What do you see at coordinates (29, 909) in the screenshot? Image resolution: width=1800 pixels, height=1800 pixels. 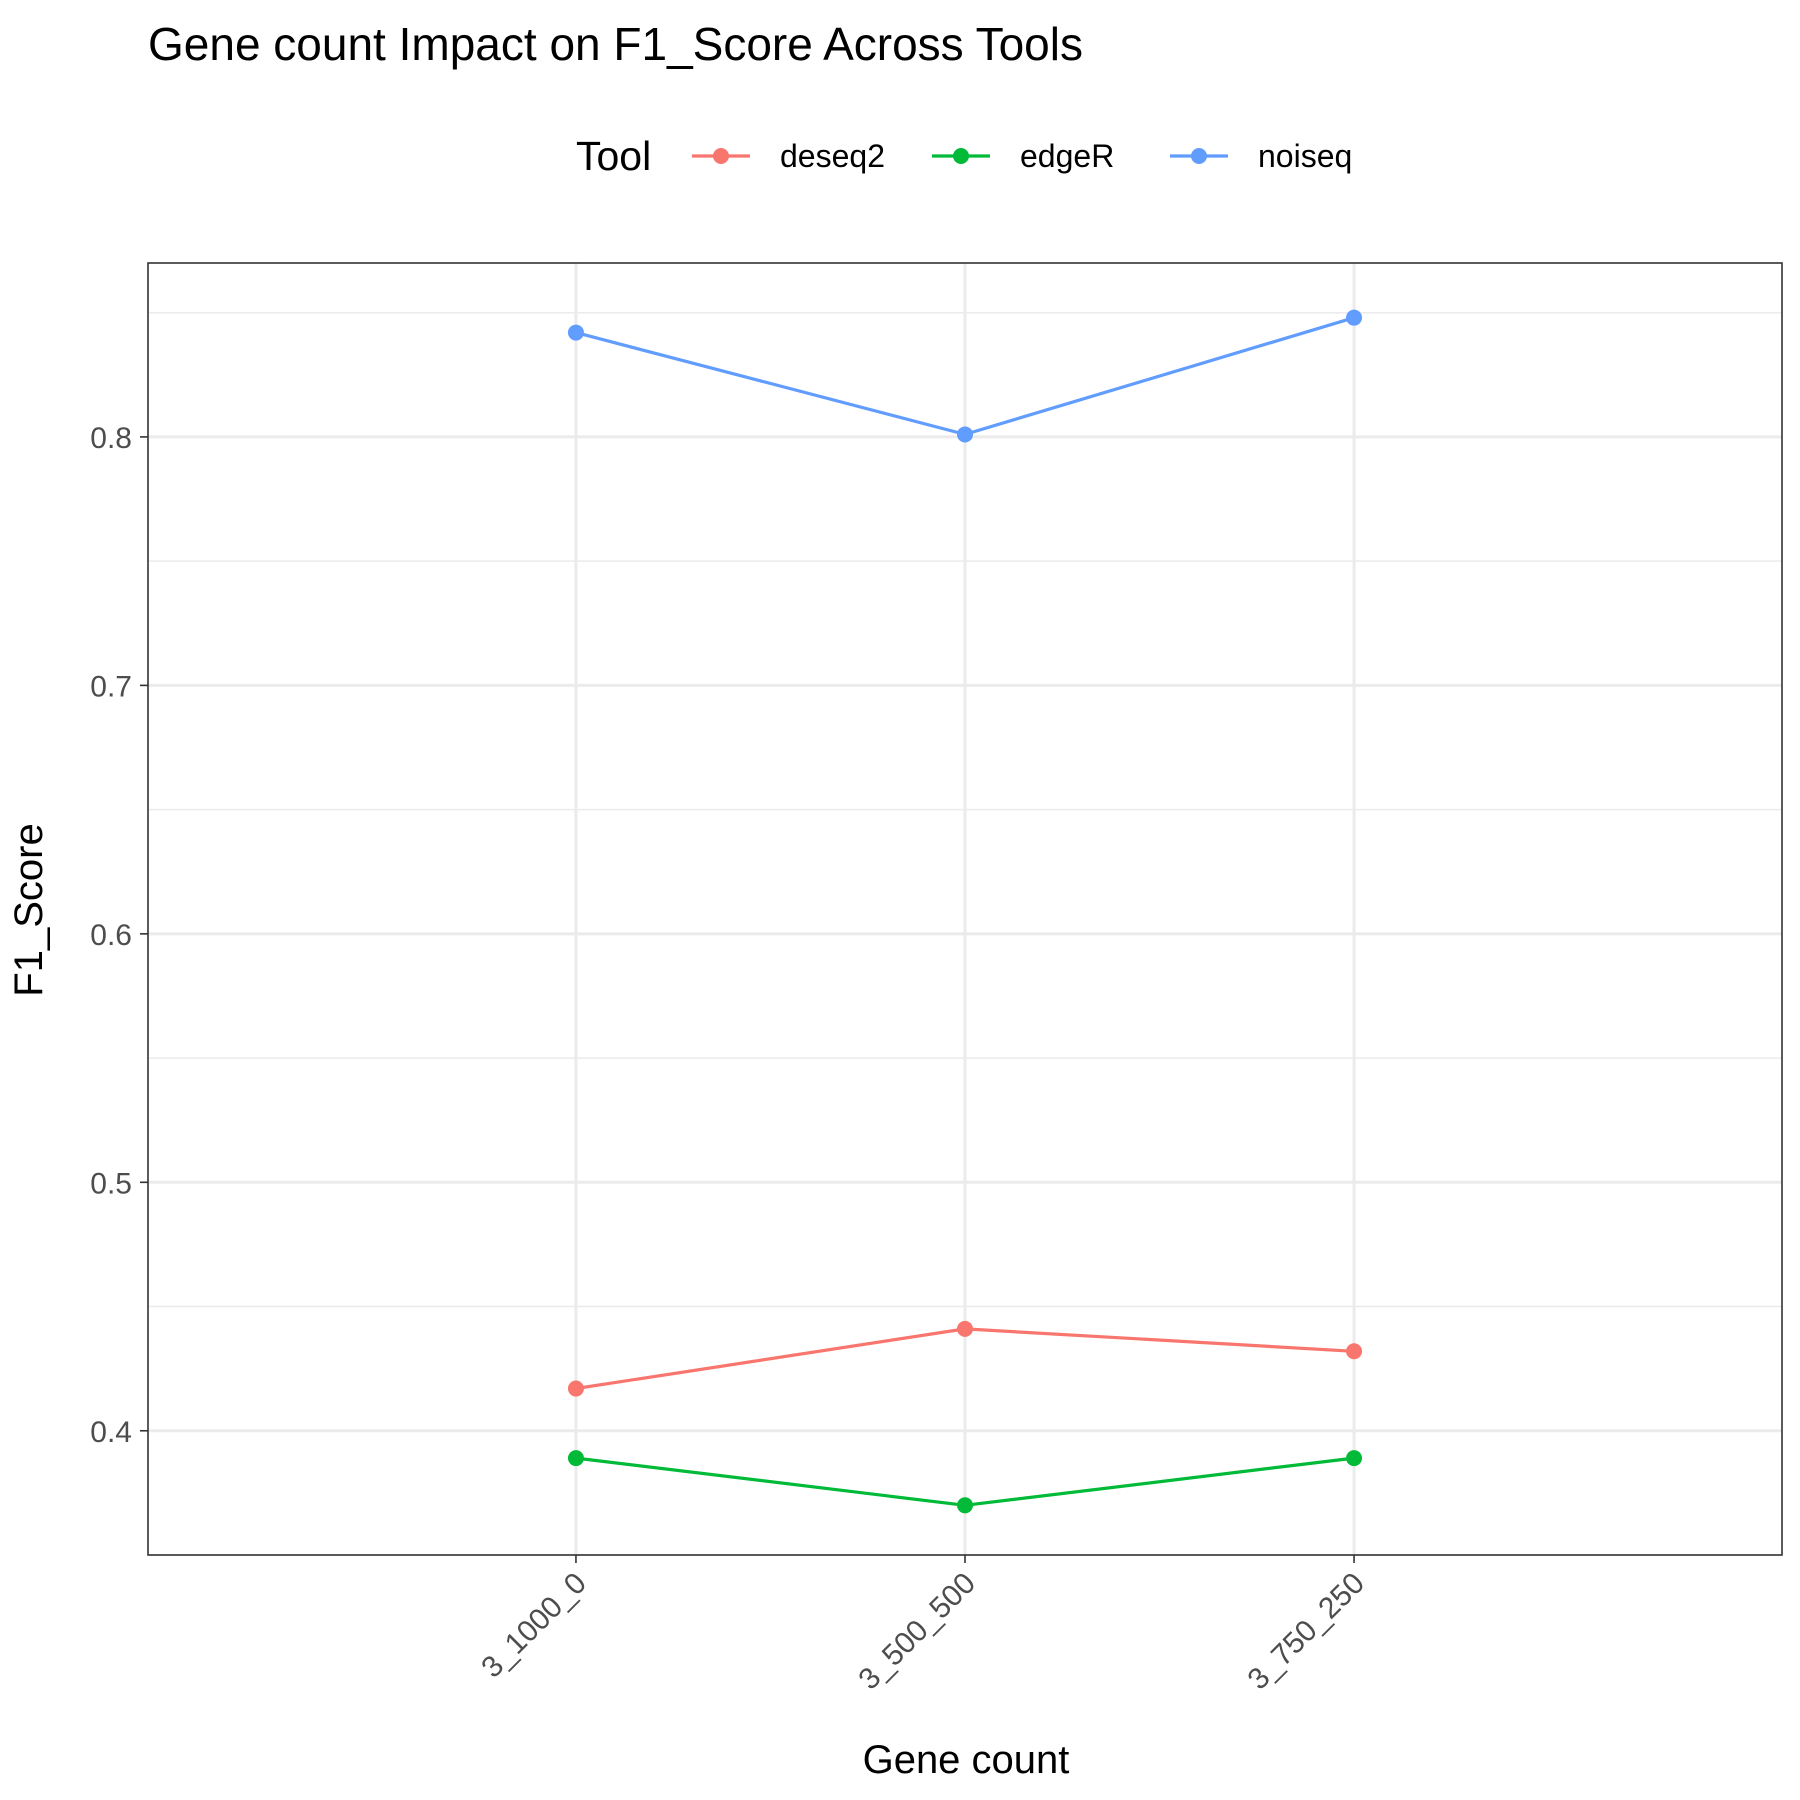 I see `y-axis-title: F1_Score` at bounding box center [29, 909].